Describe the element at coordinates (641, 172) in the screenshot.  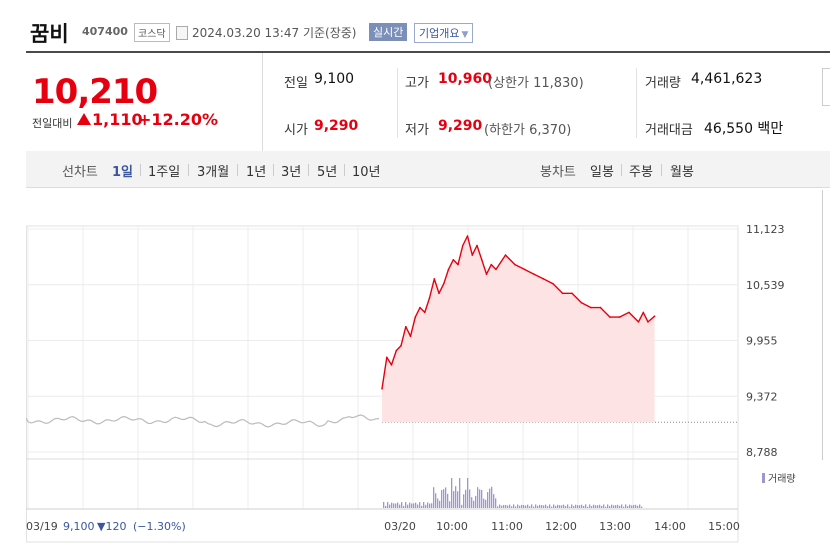
I see `candle-weekly: 주봉` at that location.